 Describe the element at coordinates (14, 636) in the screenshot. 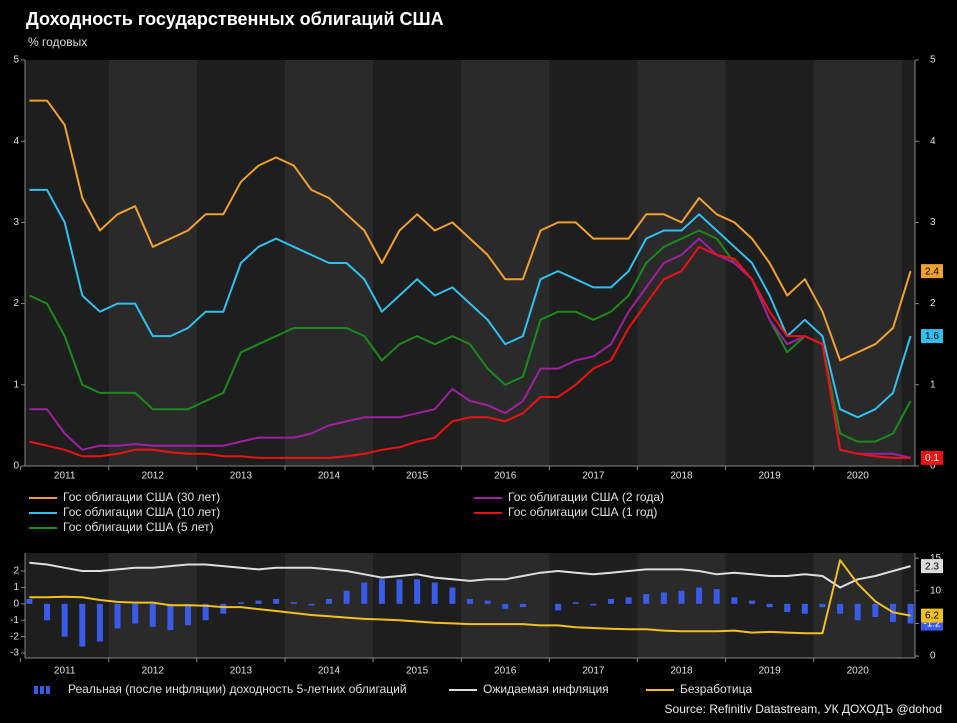

I see `y-tick-label: -2` at that location.